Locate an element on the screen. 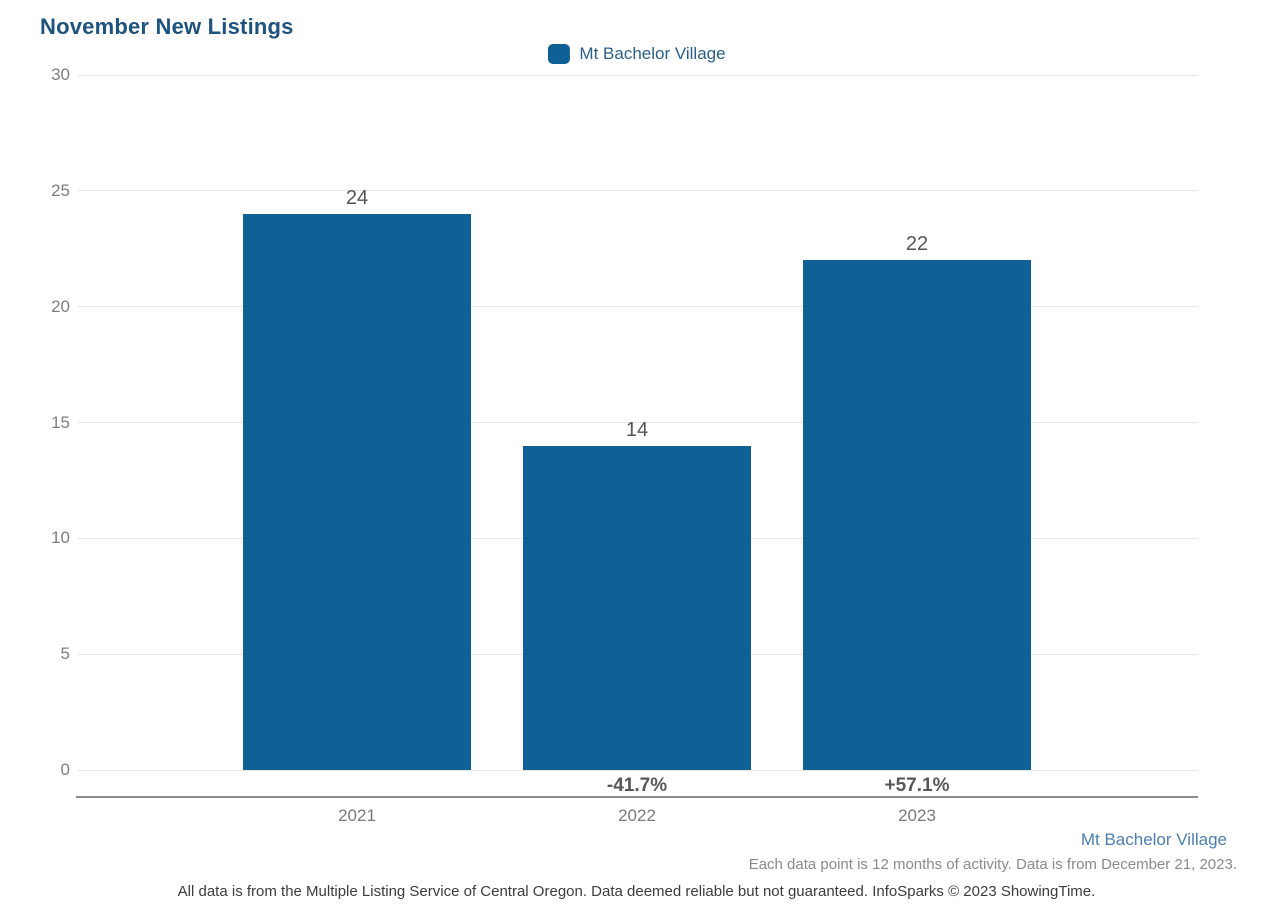 Image resolution: width=1273 pixels, height=919 pixels. legend-item: Mt Bachelor Village is located at coordinates (636, 54).